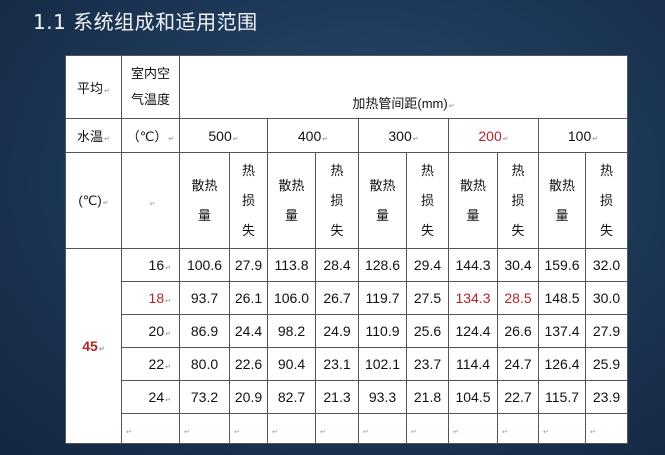 The width and height of the screenshot is (665, 455). What do you see at coordinates (248, 331) in the screenshot?
I see `heat-loss-cell: 24.4` at bounding box center [248, 331].